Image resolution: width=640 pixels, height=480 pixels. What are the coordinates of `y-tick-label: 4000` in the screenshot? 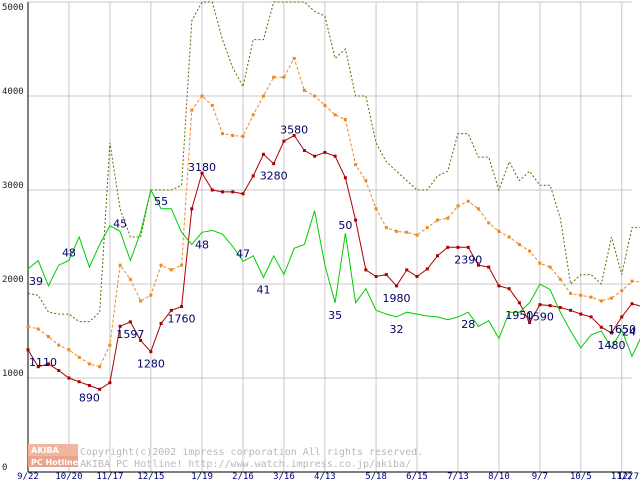 It's located at (13, 92).